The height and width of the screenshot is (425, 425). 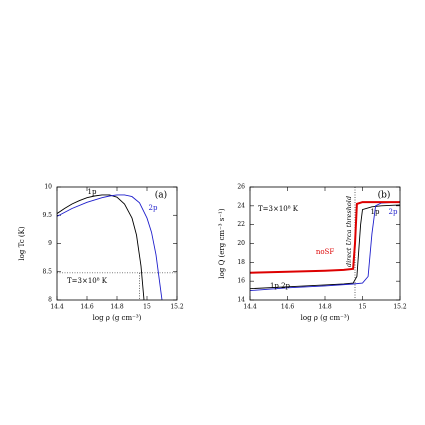 I want to click on y-tick-label: 8.5, so click(x=47, y=271).